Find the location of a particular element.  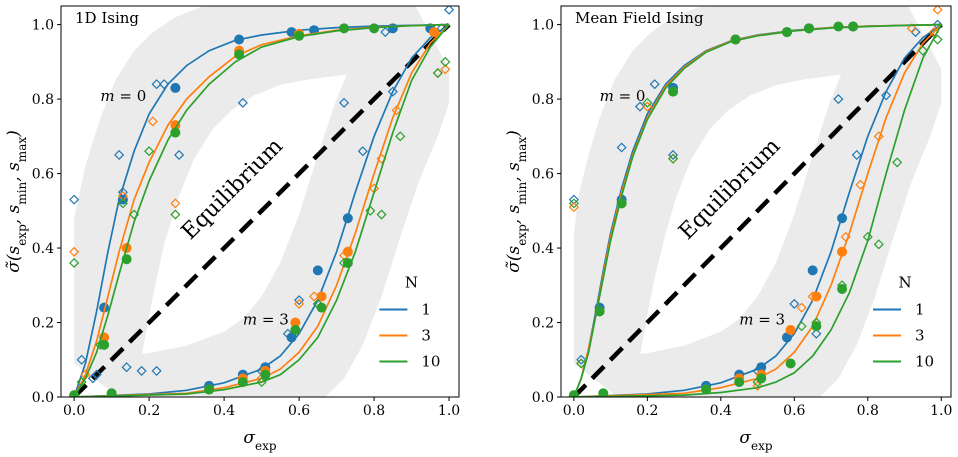

panel-title: 1D Ising is located at coordinates (107, 18).